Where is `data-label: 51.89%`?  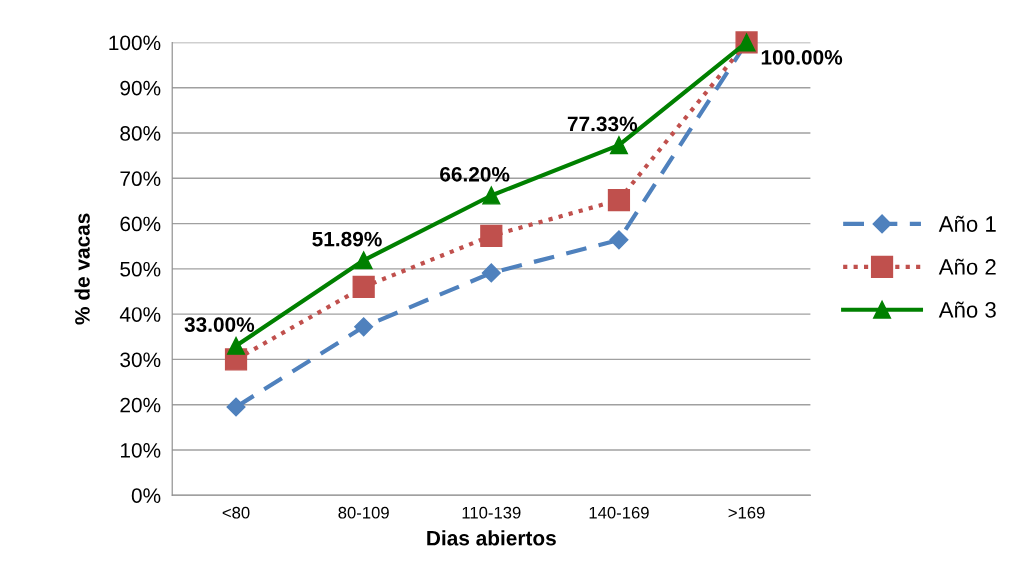 data-label: 51.89% is located at coordinates (347, 239).